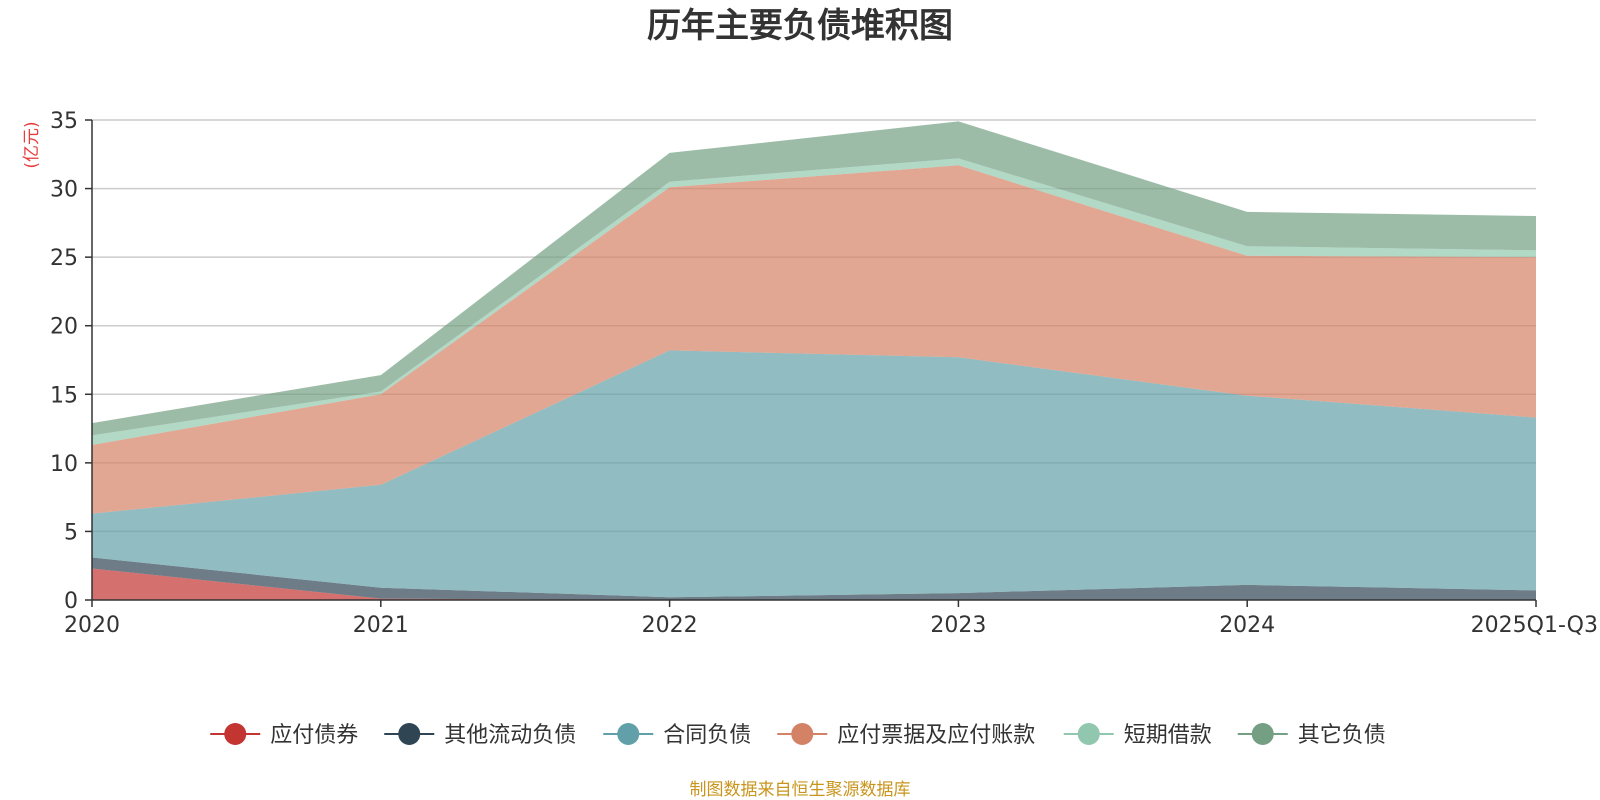  I want to click on legend-item-4: 应付票据及应付账款, so click(906, 735).